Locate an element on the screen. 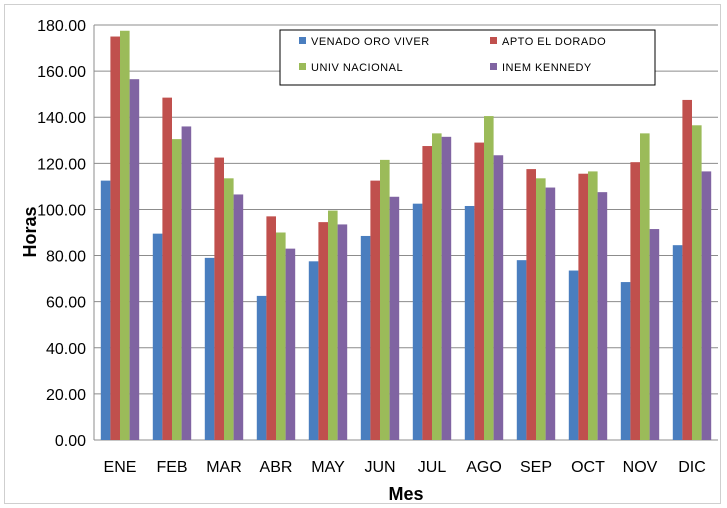 This screenshot has width=727, height=508. y-tick-label: 140.00 is located at coordinates (61, 118).